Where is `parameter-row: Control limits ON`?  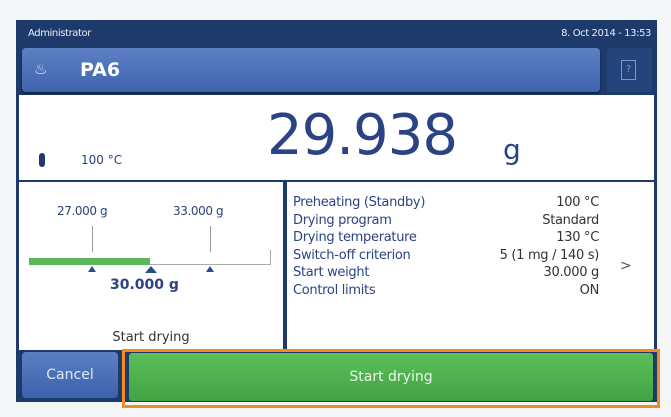
parameter-row: Control limits ON is located at coordinates (446, 291).